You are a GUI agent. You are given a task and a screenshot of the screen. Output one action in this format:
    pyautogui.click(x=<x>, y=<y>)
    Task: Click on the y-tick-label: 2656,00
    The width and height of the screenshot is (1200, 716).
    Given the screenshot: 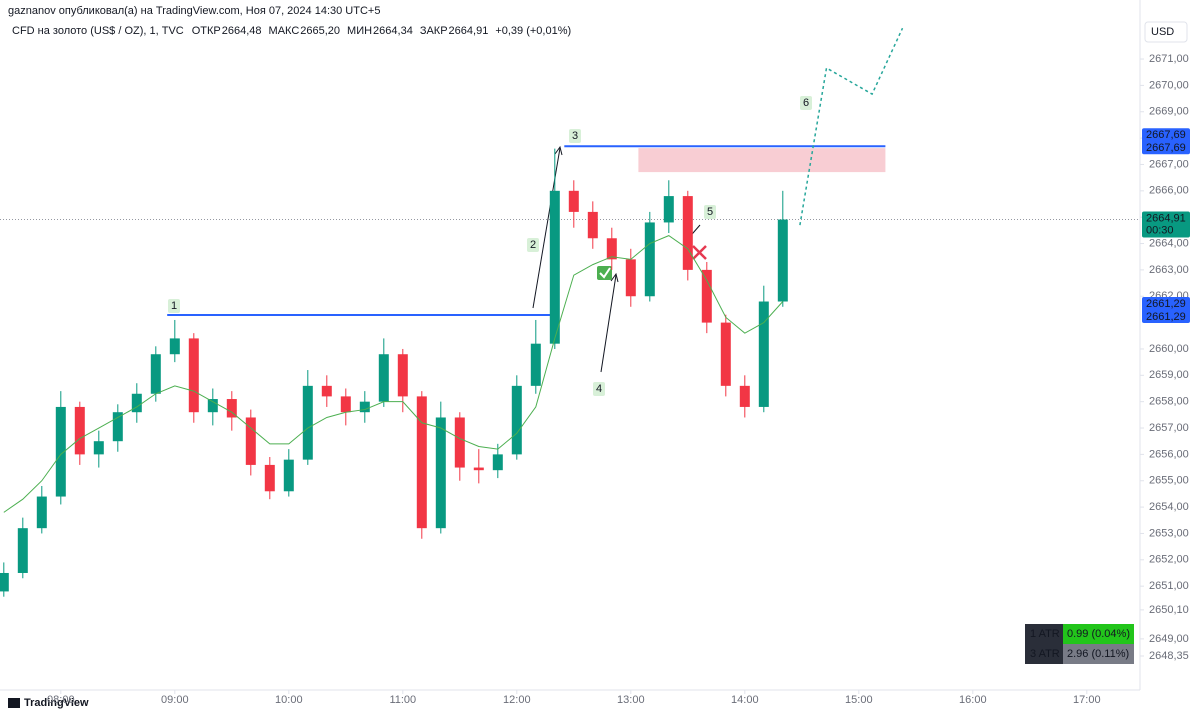 What is the action you would take?
    pyautogui.click(x=1169, y=454)
    